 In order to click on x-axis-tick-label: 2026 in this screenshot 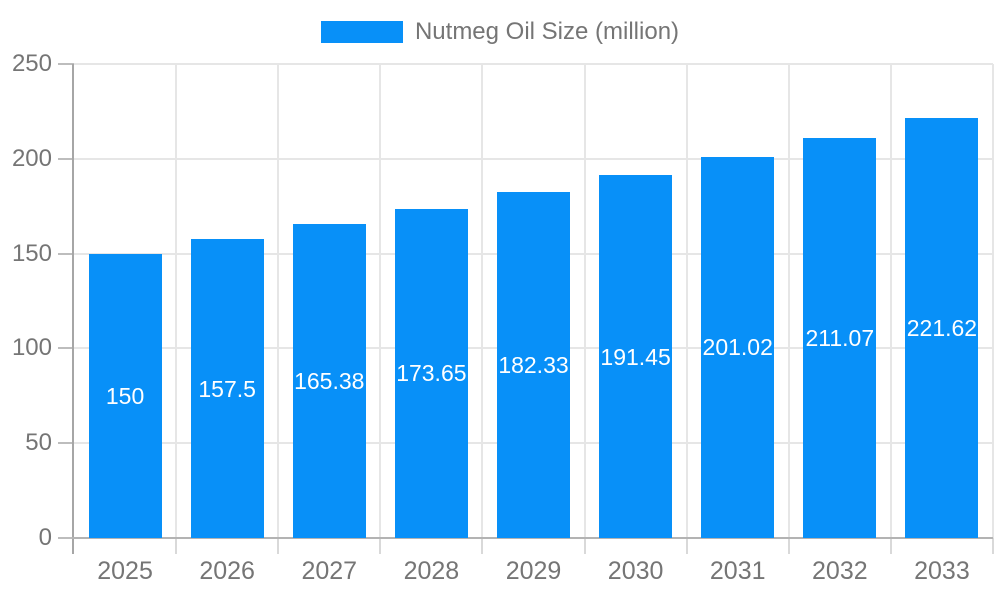, I will do `click(227, 571)`.